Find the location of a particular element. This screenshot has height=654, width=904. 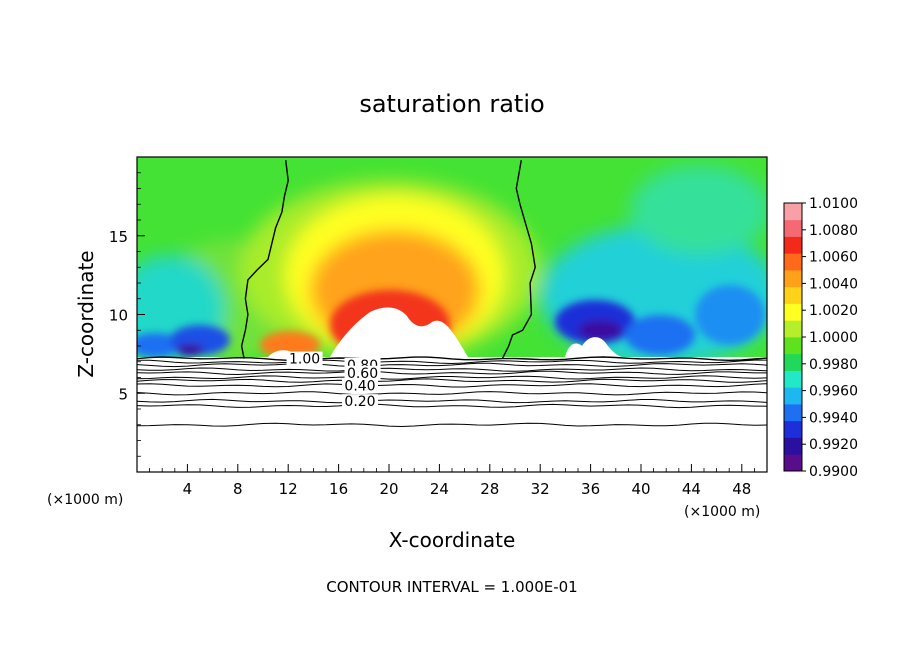

contour-labels: 1.000.800.600.400.20 is located at coordinates (333, 380).